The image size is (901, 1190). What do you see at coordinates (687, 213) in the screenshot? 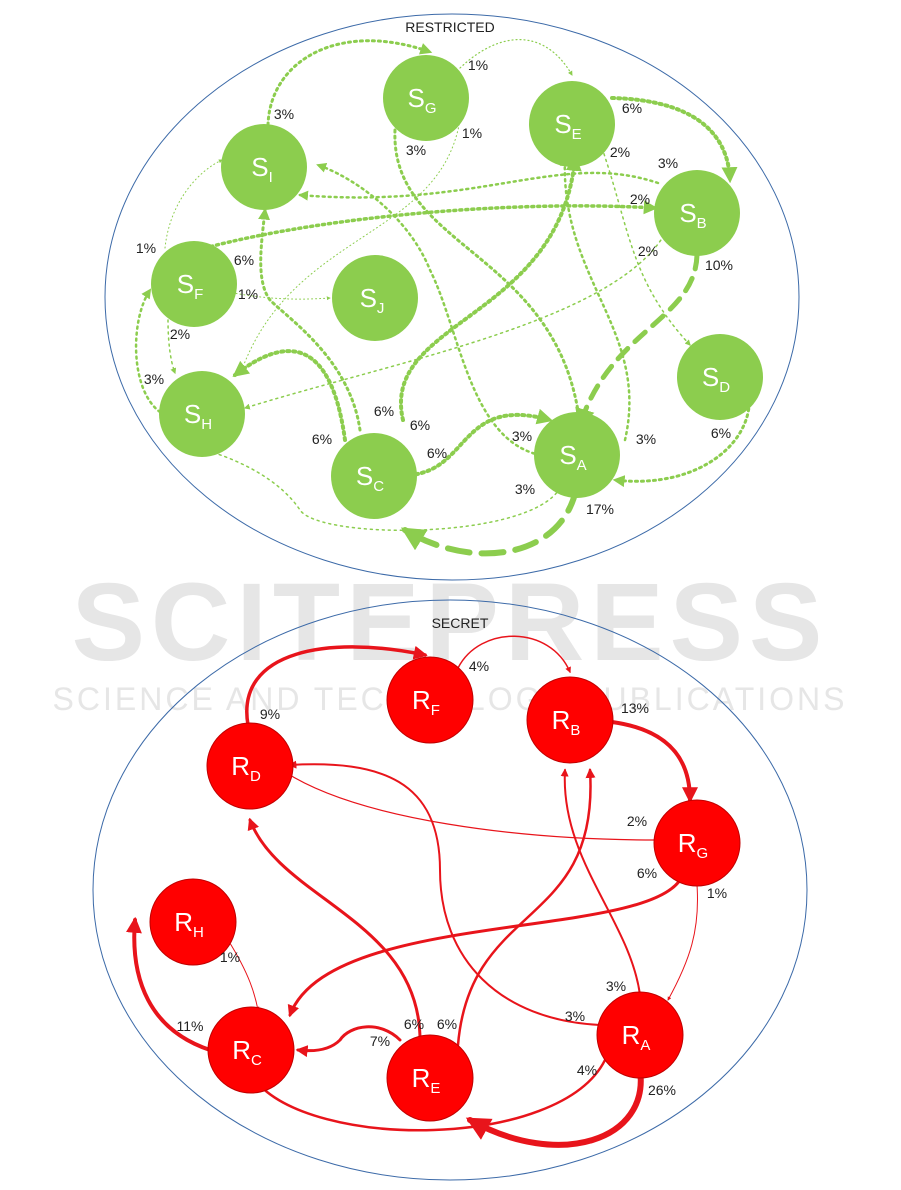
I see `node-sb-letter: S` at bounding box center [687, 213].